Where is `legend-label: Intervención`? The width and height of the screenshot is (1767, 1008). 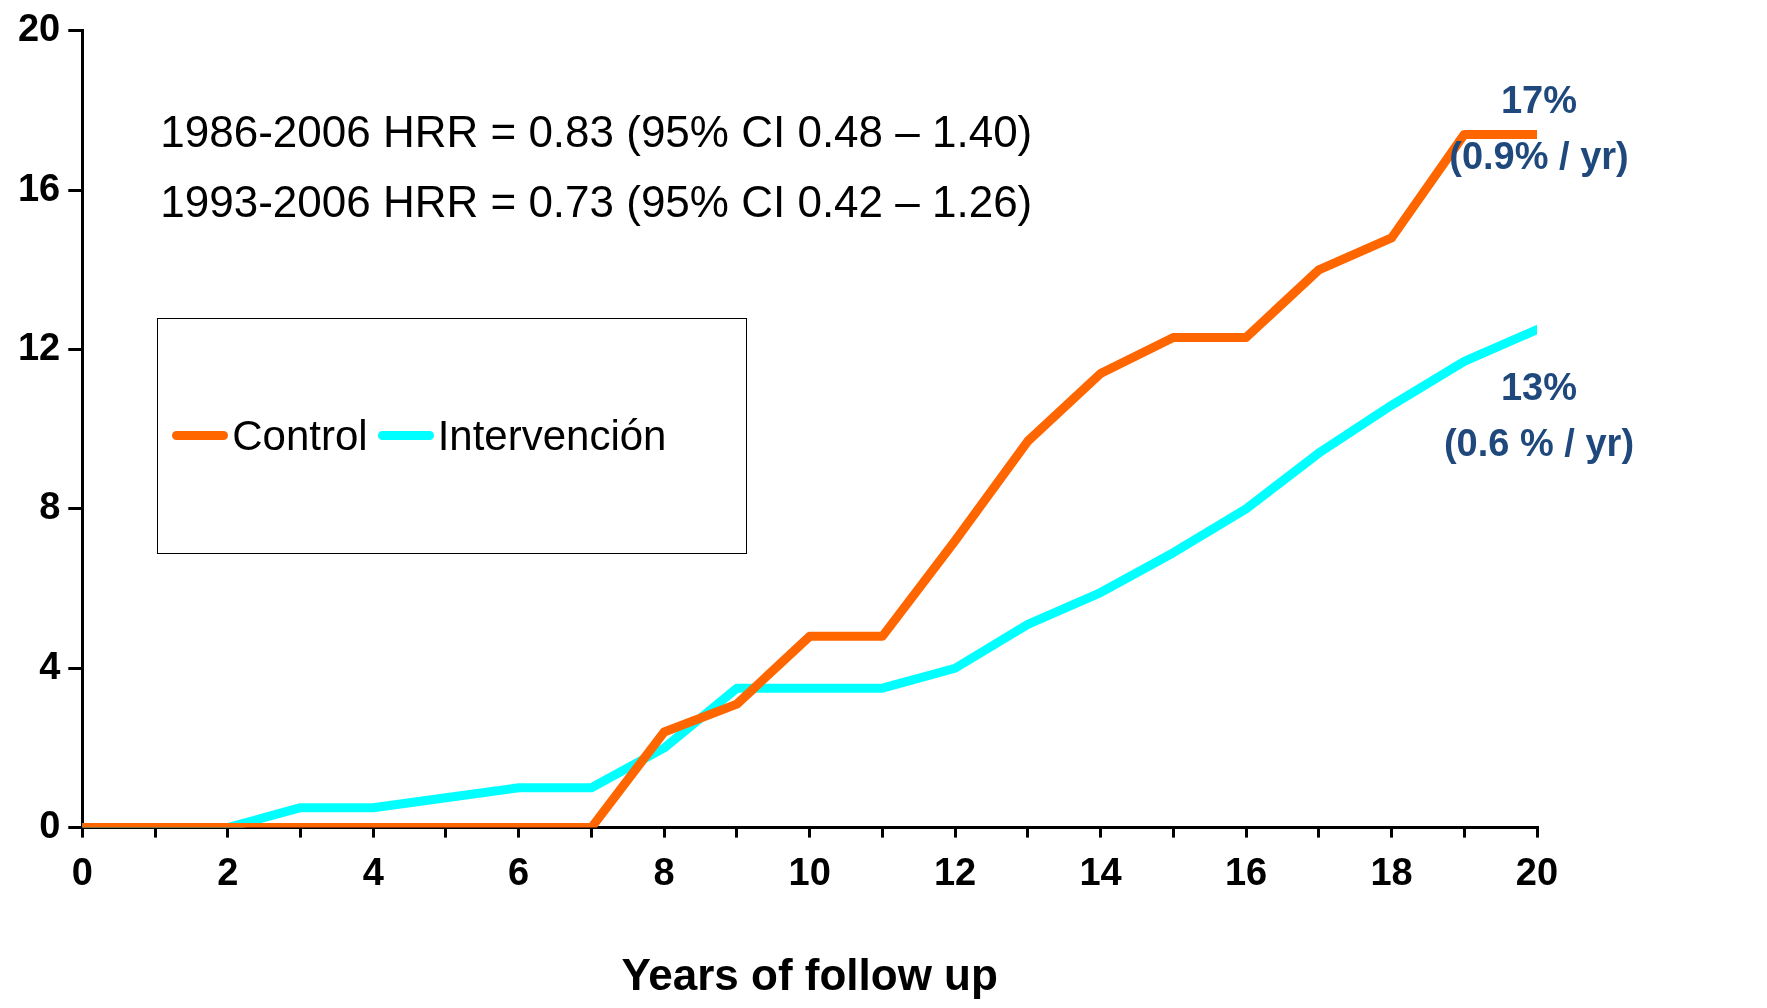 legend-label: Intervención is located at coordinates (552, 435).